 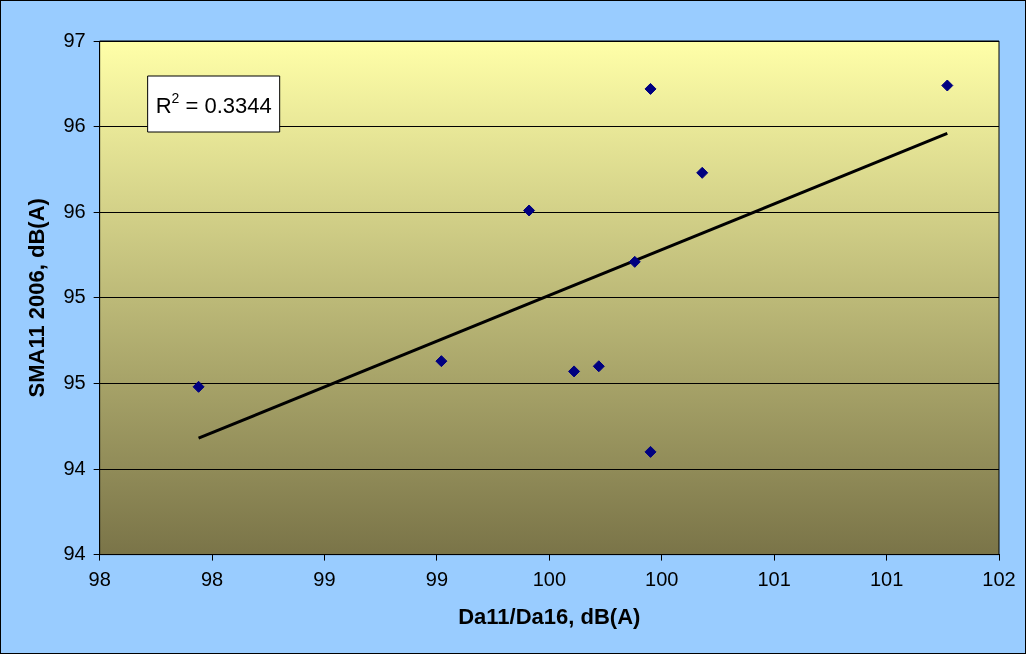 What do you see at coordinates (37, 298) in the screenshot?
I see `y-axis-title: SMA11 2006, dB(A)` at bounding box center [37, 298].